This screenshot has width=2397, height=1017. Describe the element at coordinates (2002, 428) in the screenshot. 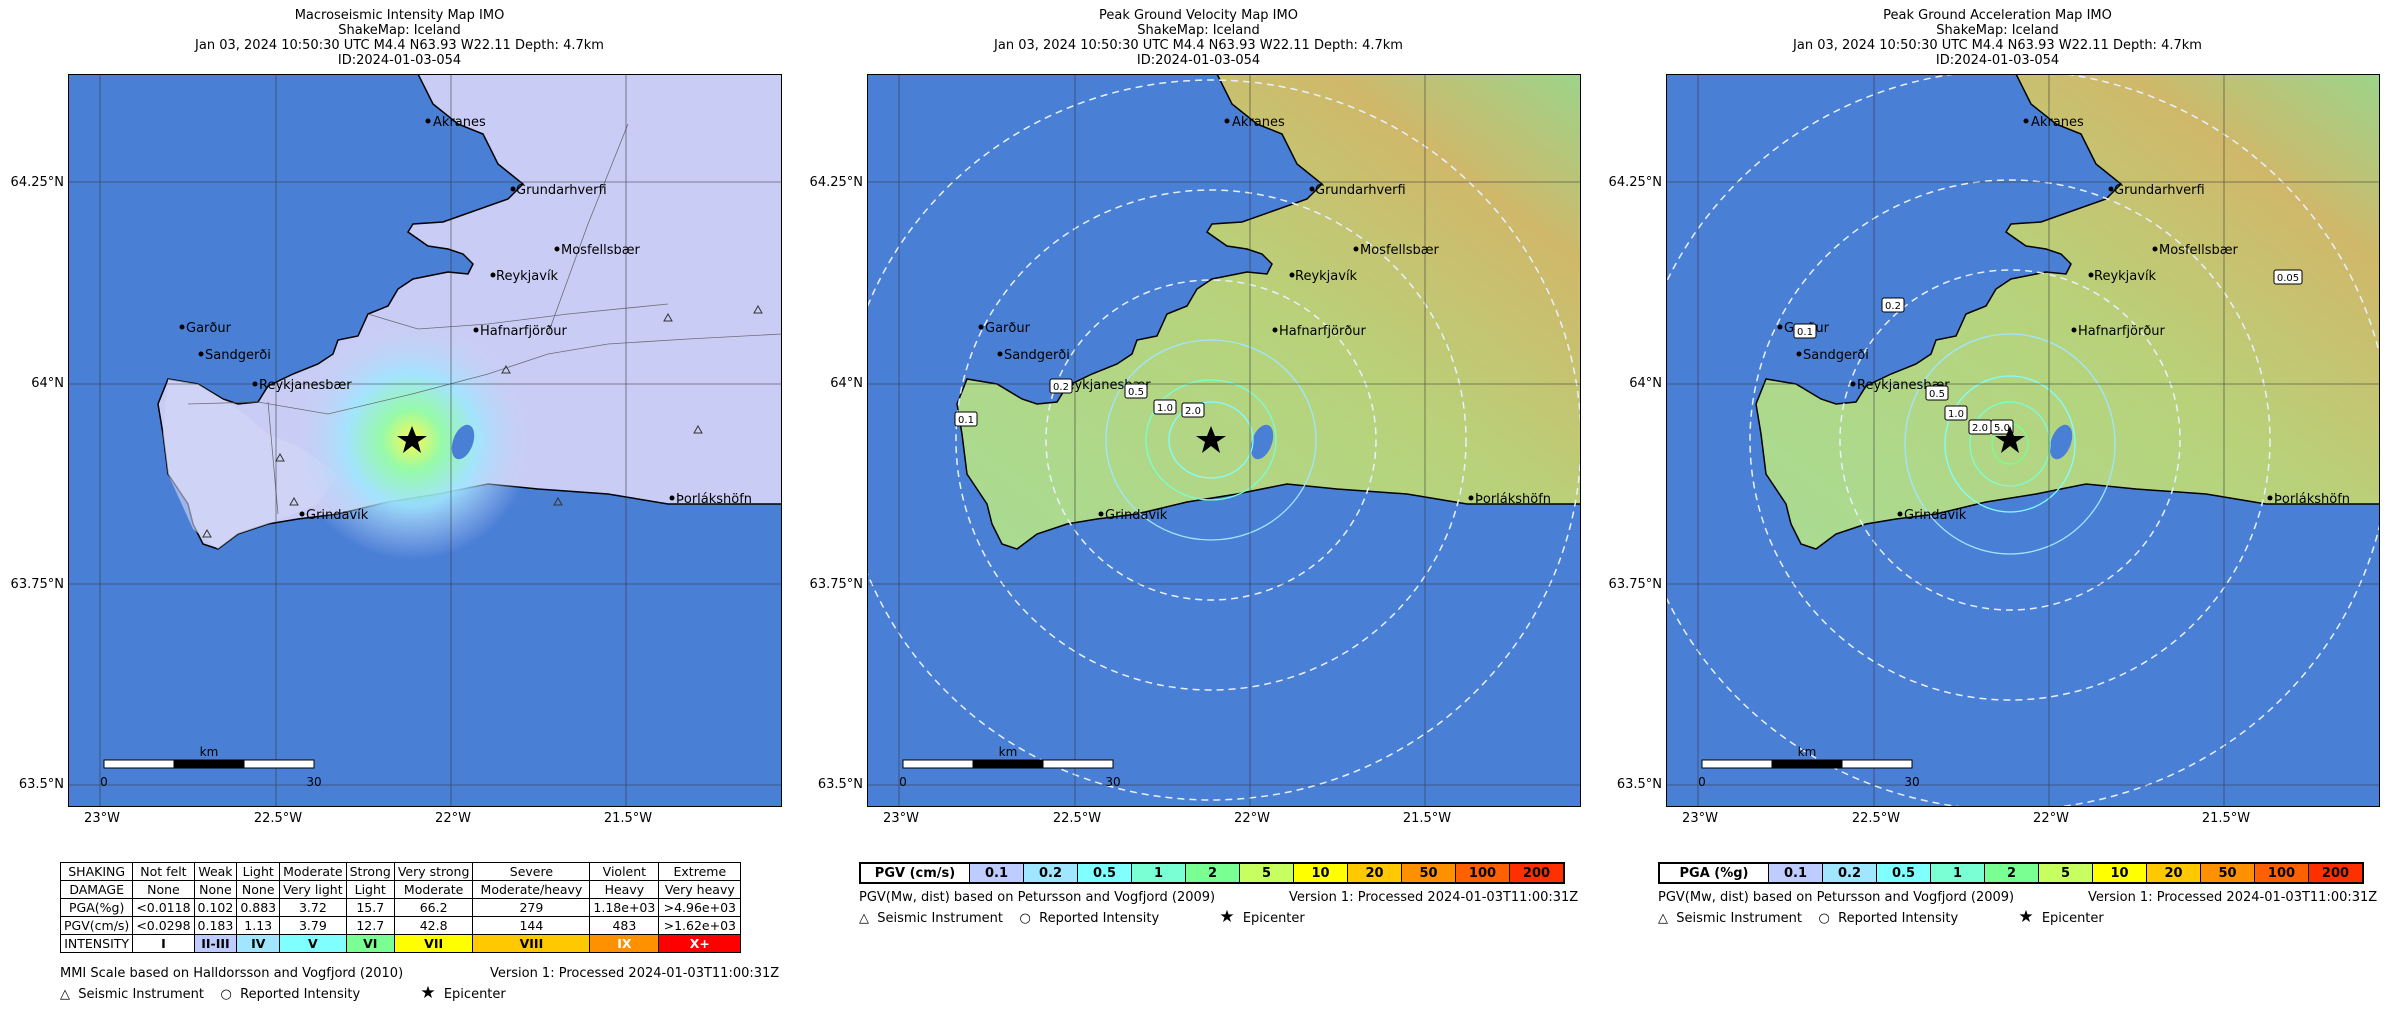

I see `svg-text: 5.0` at that location.